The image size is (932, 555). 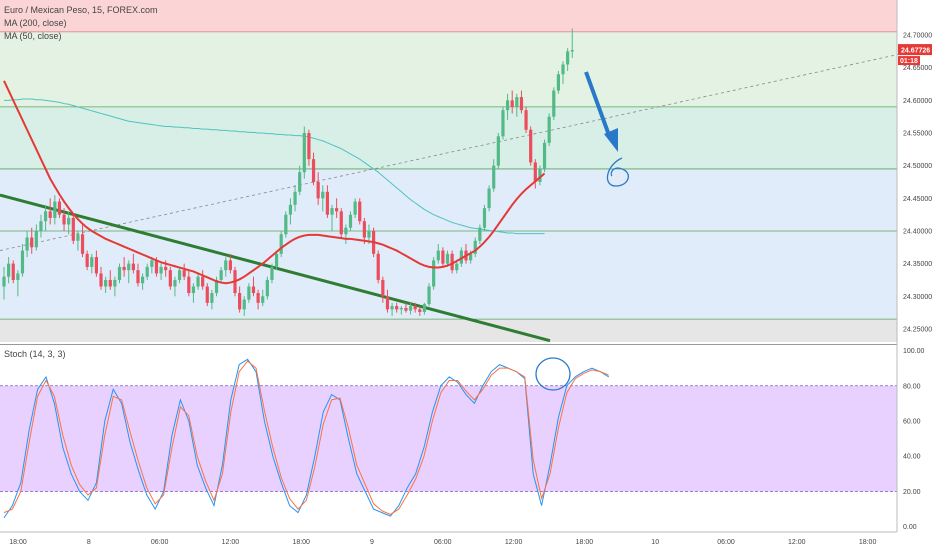 I want to click on price-tag-value: 24.67726, so click(x=915, y=51).